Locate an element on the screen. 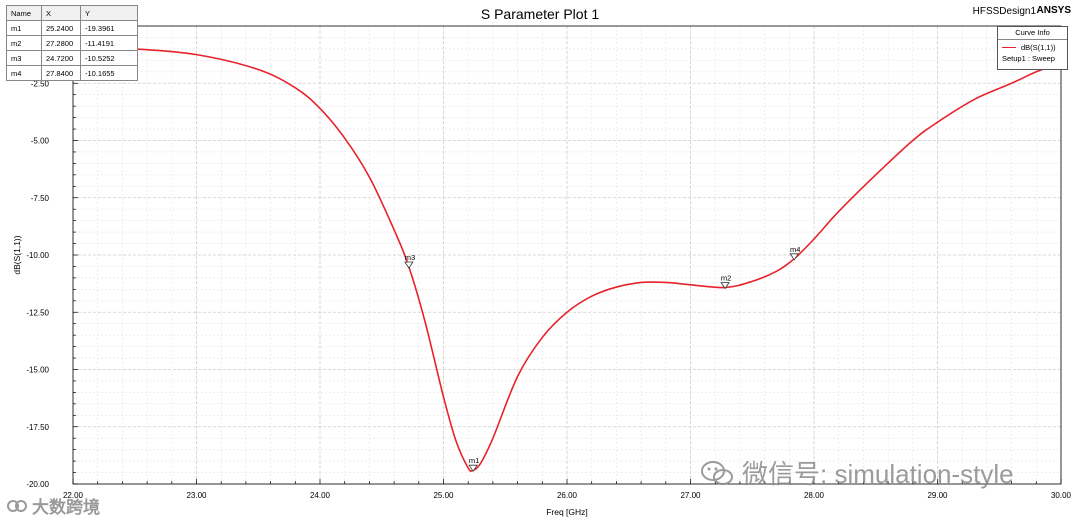 The height and width of the screenshot is (522, 1080). marker-y: -19.3961 is located at coordinates (109, 28).